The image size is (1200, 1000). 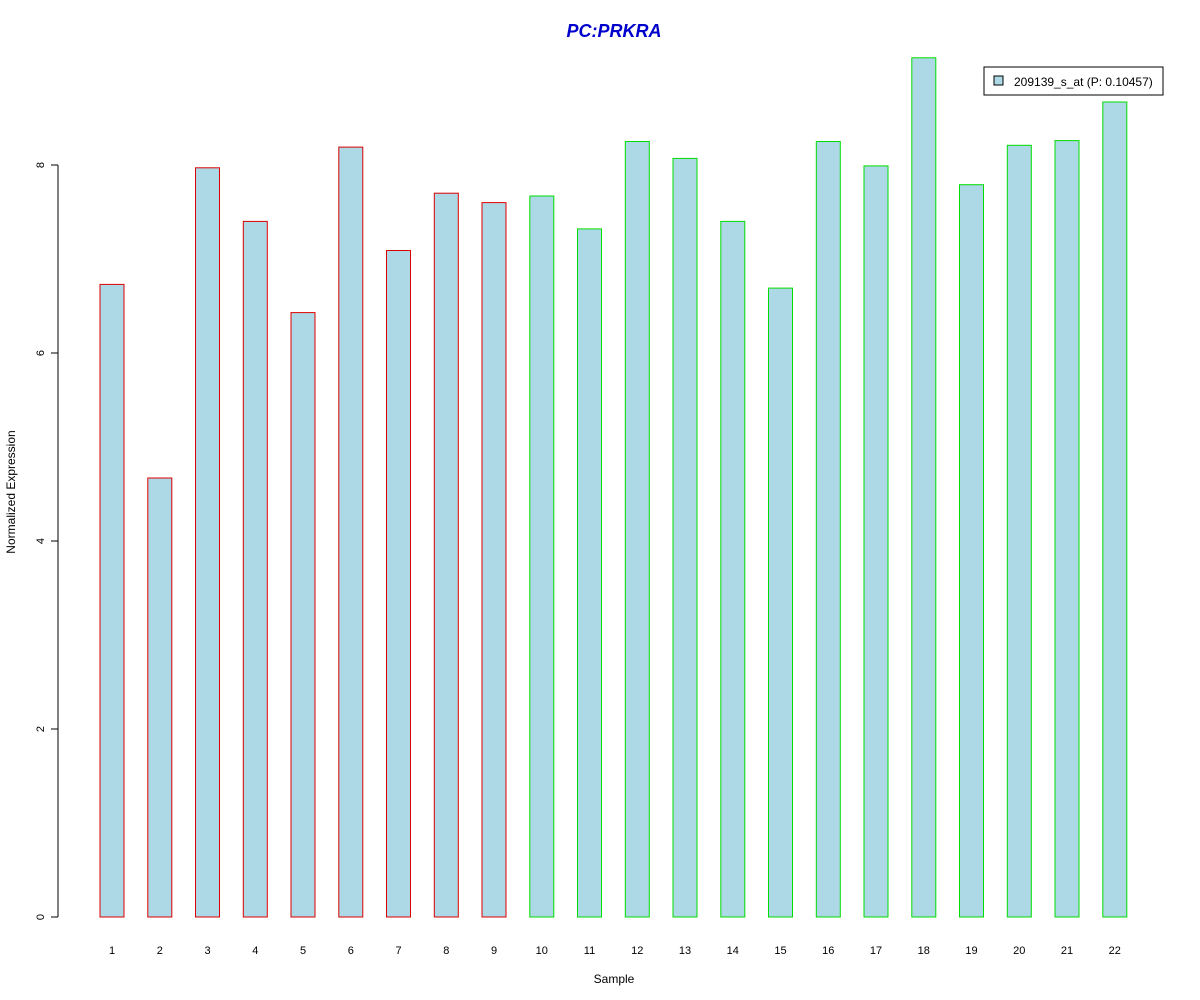 What do you see at coordinates (494, 951) in the screenshot?
I see `x-tick-label: 9` at bounding box center [494, 951].